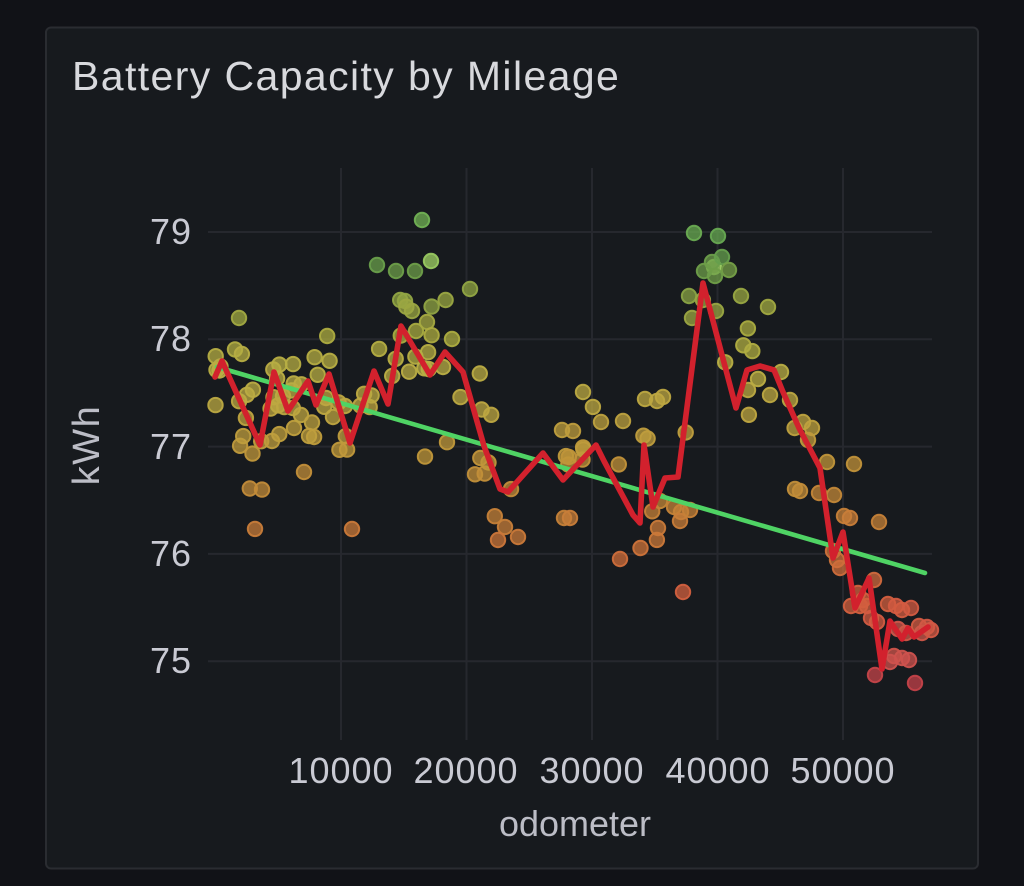 This screenshot has height=886, width=1024. What do you see at coordinates (171, 660) in the screenshot?
I see `svg-text: 75` at bounding box center [171, 660].